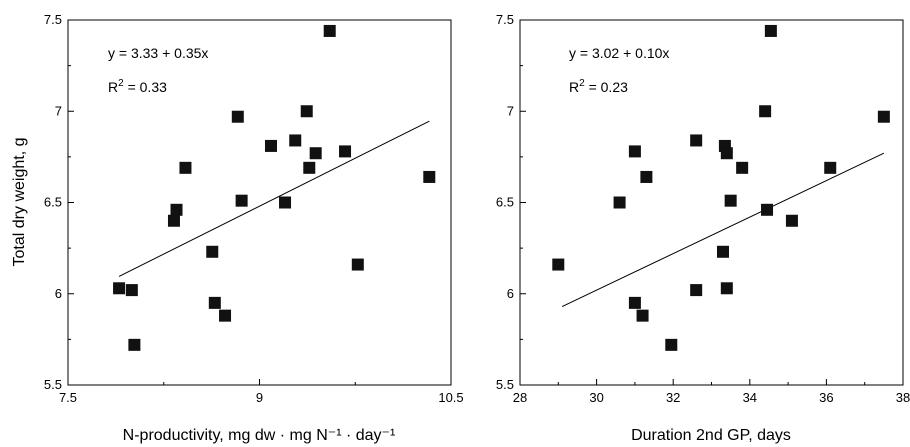 The width and height of the screenshot is (910, 447). What do you see at coordinates (826, 397) in the screenshot?
I see `x-tick-label-right-4: 36` at bounding box center [826, 397].